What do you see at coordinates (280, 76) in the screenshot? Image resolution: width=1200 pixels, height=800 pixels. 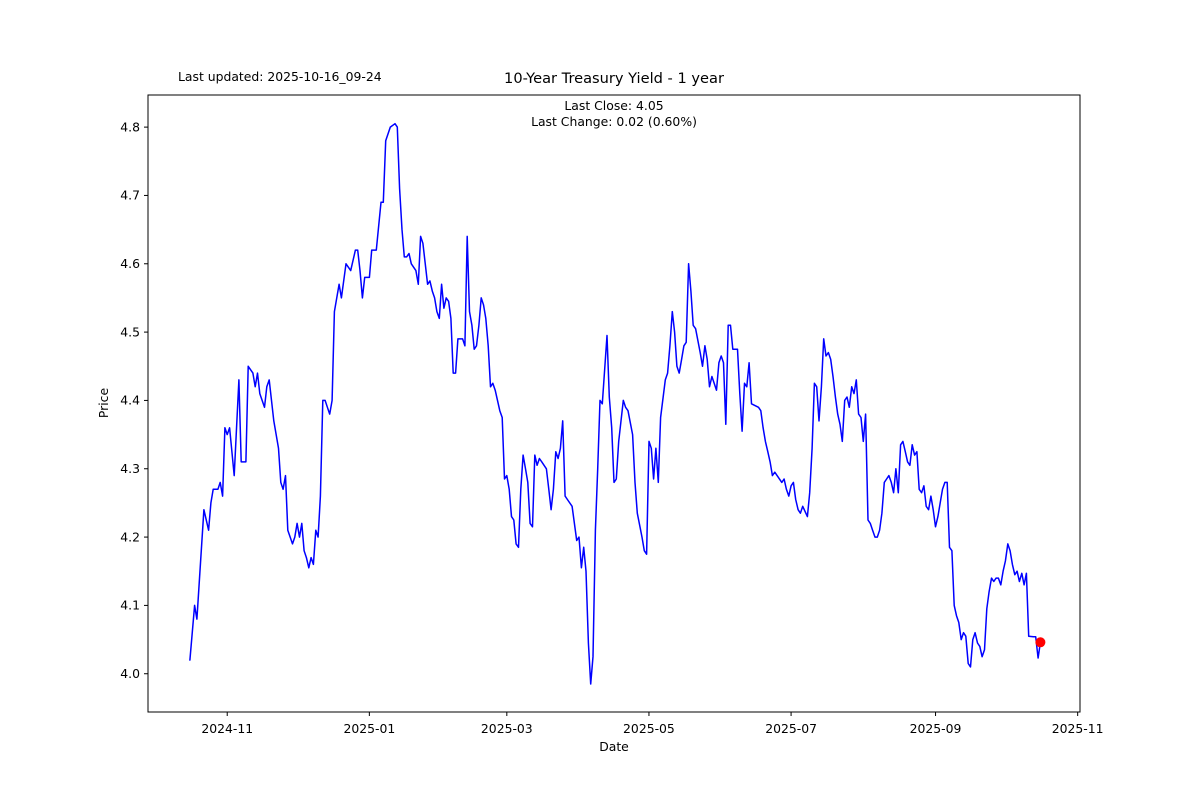 I see `last-updated-label: Last updated: 2025-10-16_09-24` at bounding box center [280, 76].